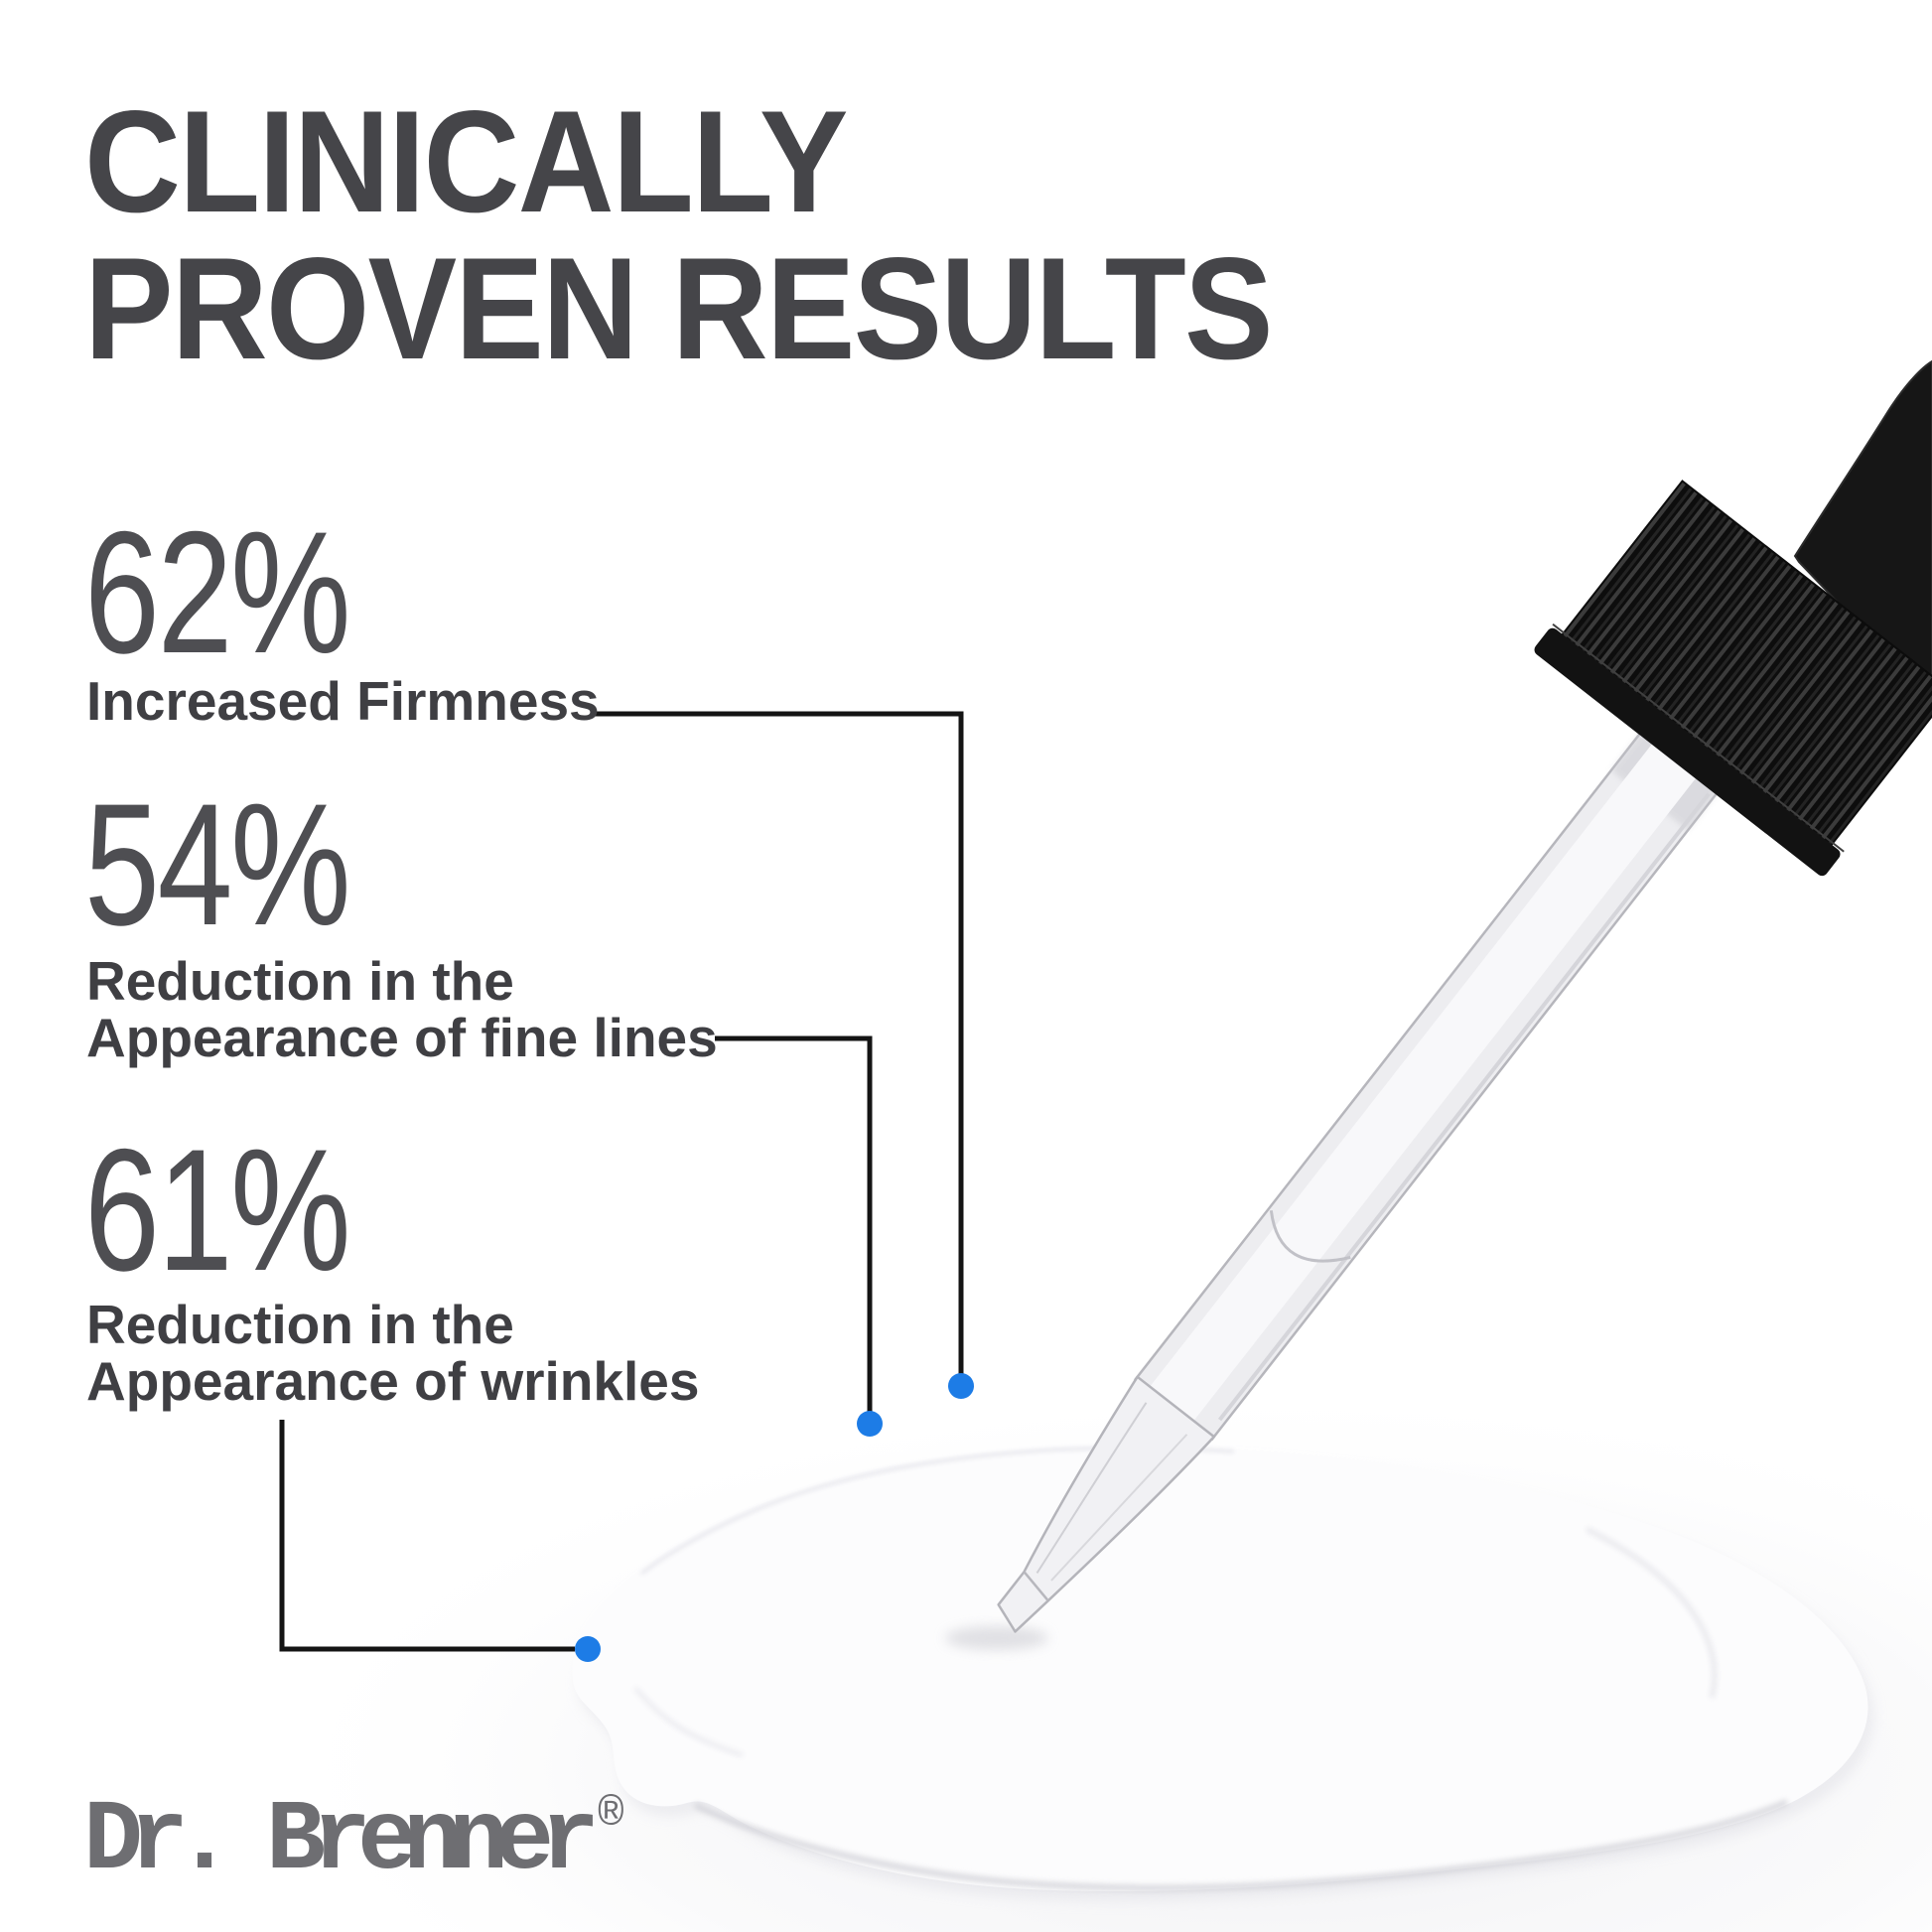 This screenshot has height=1932, width=1932. I want to click on tip-inner-bore-left, so click(1091, 1488).